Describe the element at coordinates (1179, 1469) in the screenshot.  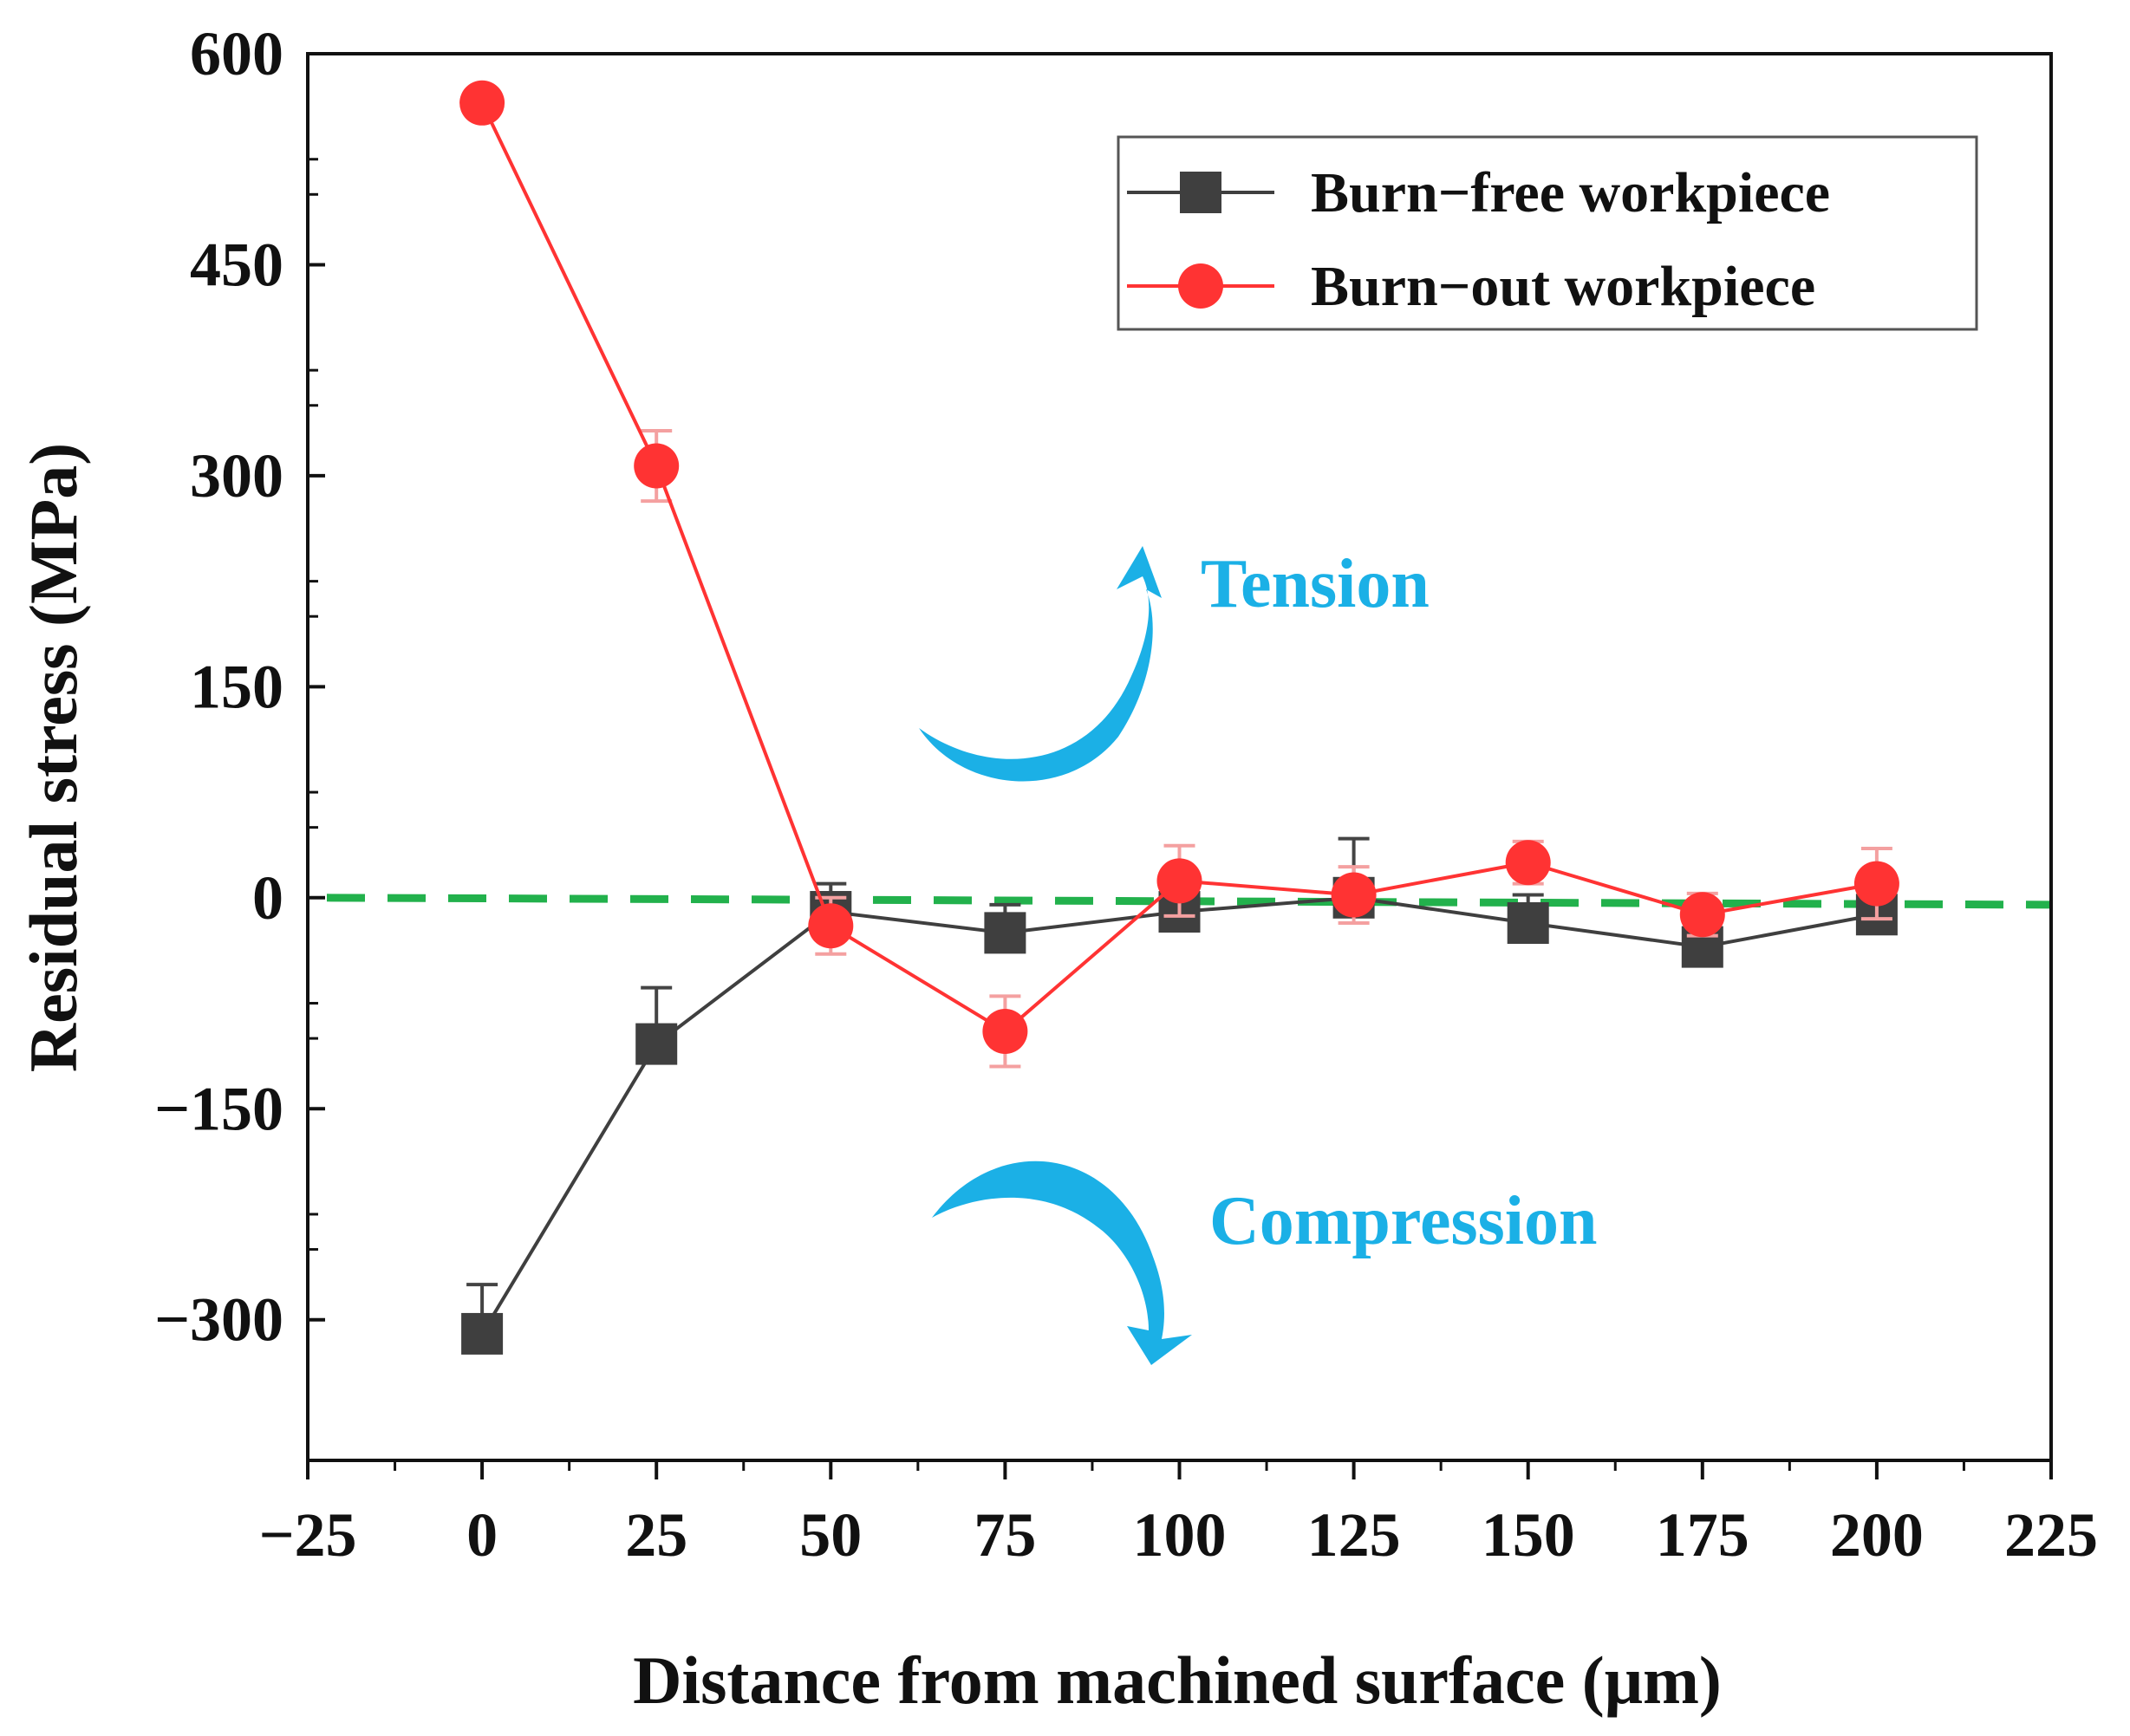
I see `x-axis-ticks` at that location.